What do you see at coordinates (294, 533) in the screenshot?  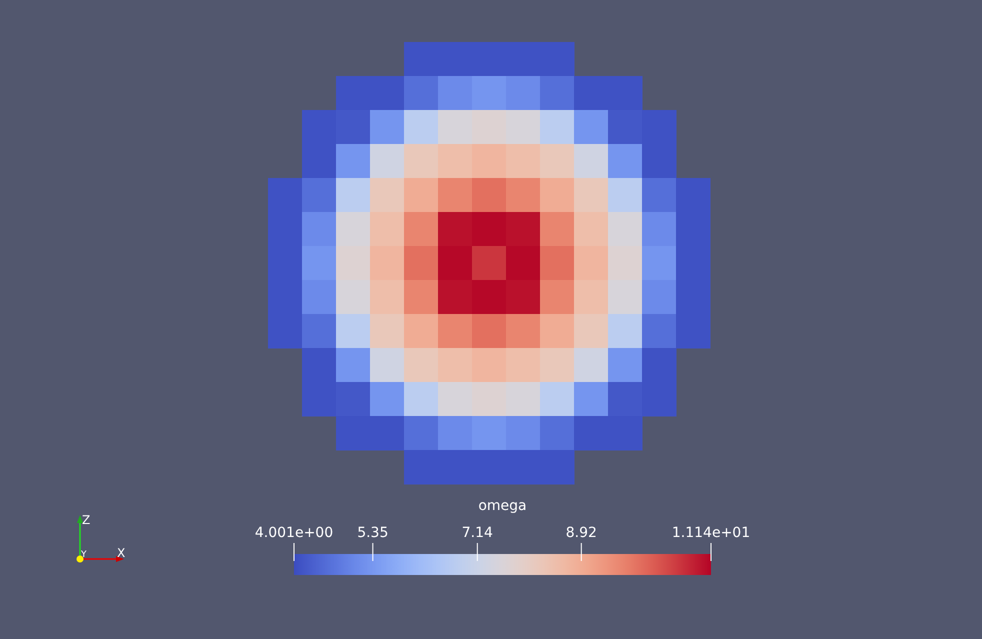 I see `color-bar-label: 4.001e+00` at bounding box center [294, 533].